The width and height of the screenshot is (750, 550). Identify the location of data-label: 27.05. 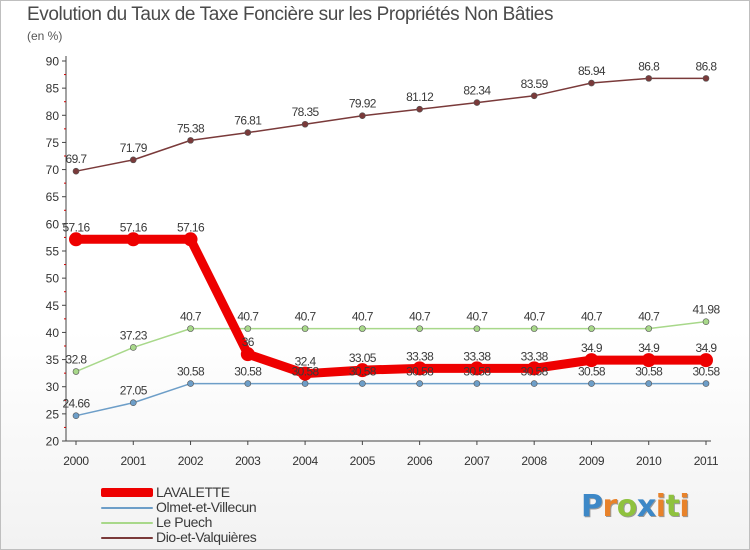
(134, 391).